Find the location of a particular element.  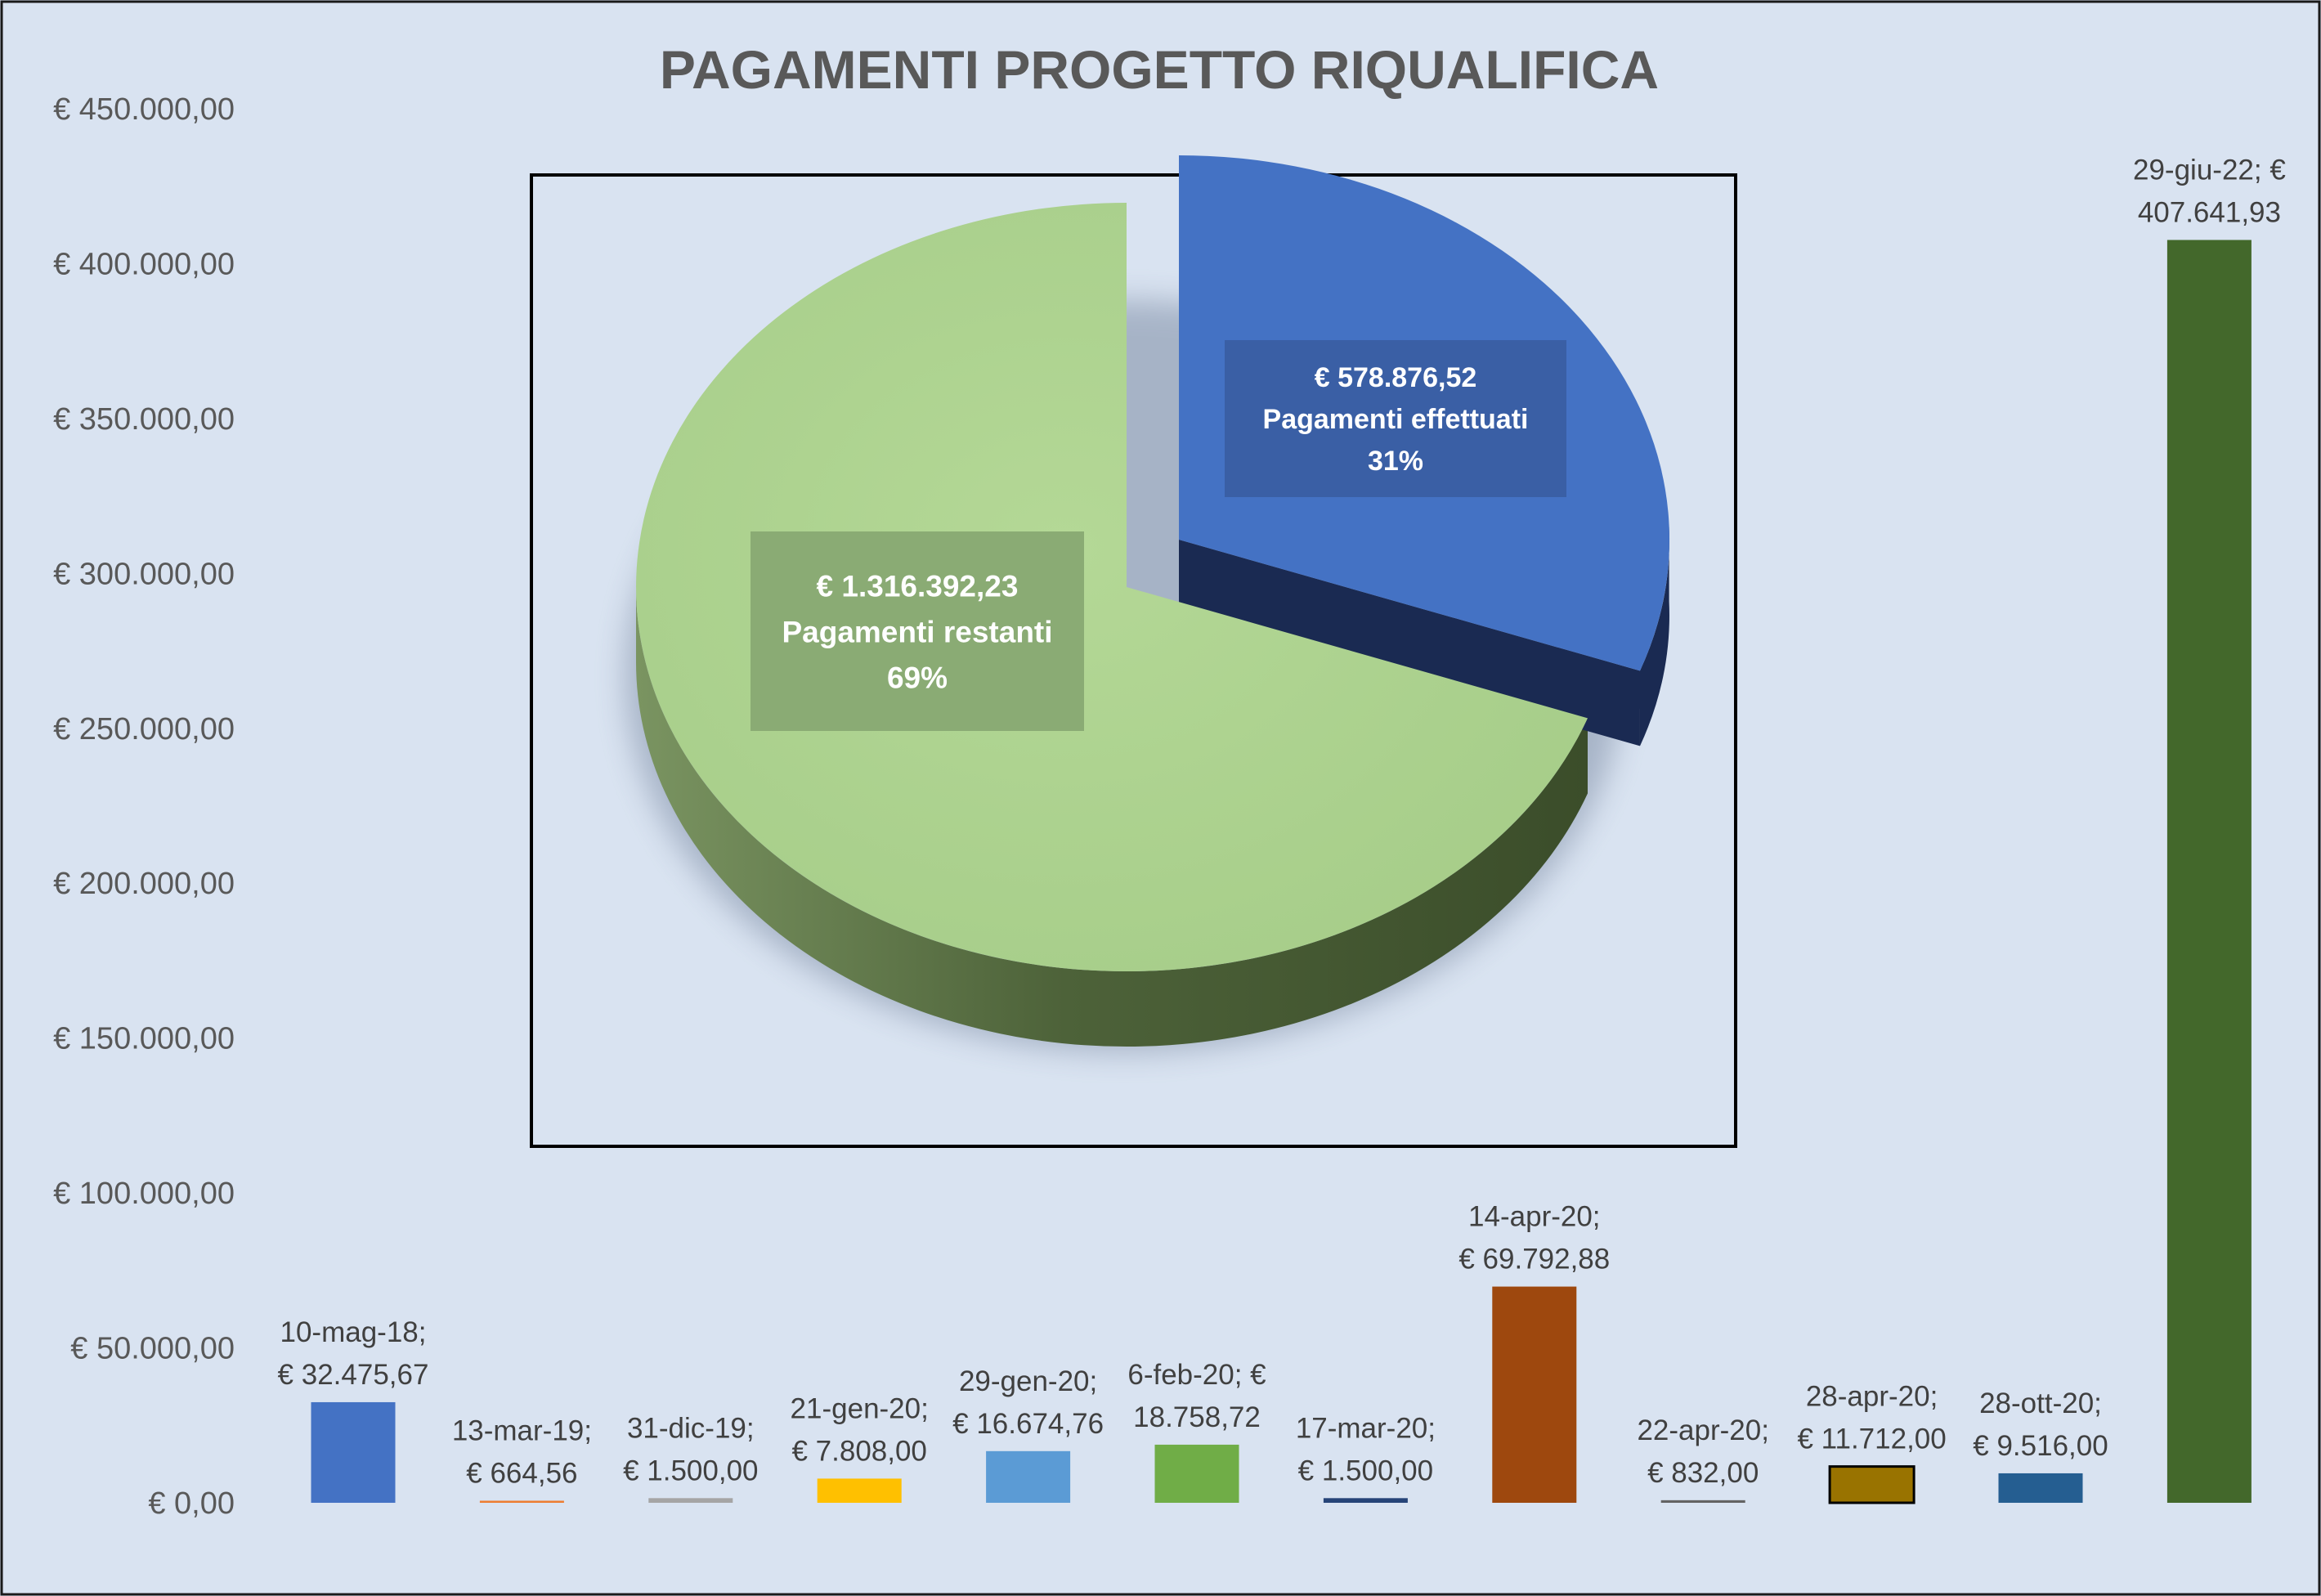

bar-data-label: 31-dic-19; is located at coordinates (691, 1428).